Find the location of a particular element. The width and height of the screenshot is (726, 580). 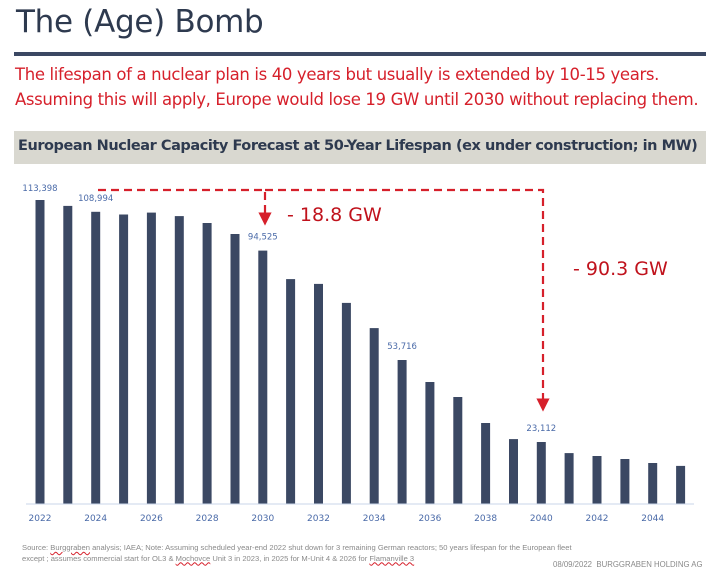

x-tick-label: 2024 is located at coordinates (95, 519).